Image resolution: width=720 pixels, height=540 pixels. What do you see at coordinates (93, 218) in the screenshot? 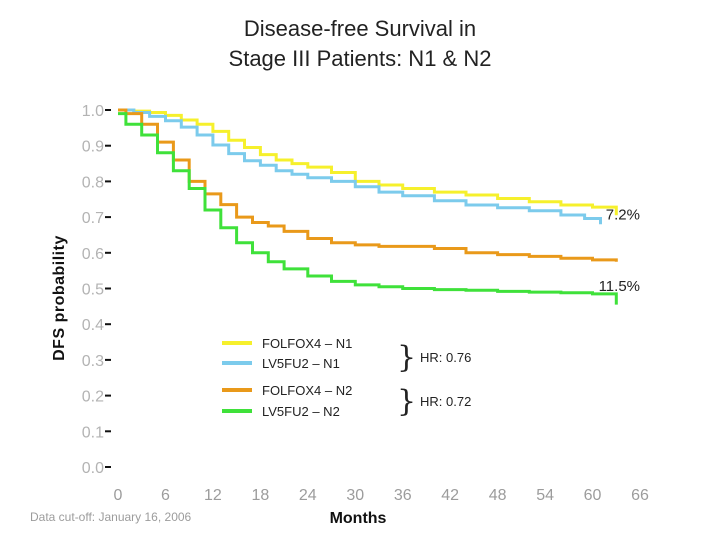
I see `y-tick-label: 0.7` at bounding box center [93, 218].